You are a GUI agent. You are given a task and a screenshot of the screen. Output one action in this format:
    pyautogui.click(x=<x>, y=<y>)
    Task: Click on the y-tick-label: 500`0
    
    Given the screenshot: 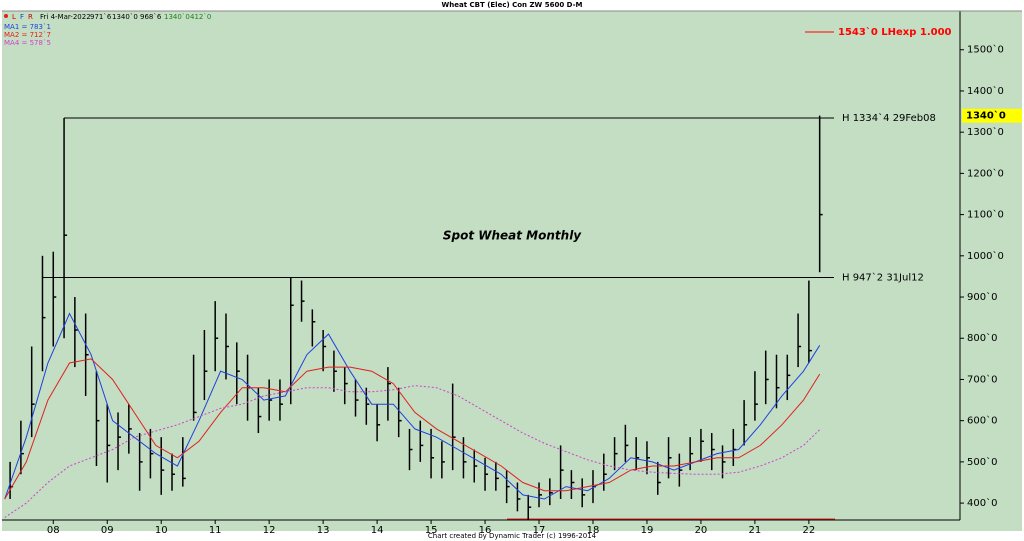 What is the action you would take?
    pyautogui.click(x=982, y=462)
    